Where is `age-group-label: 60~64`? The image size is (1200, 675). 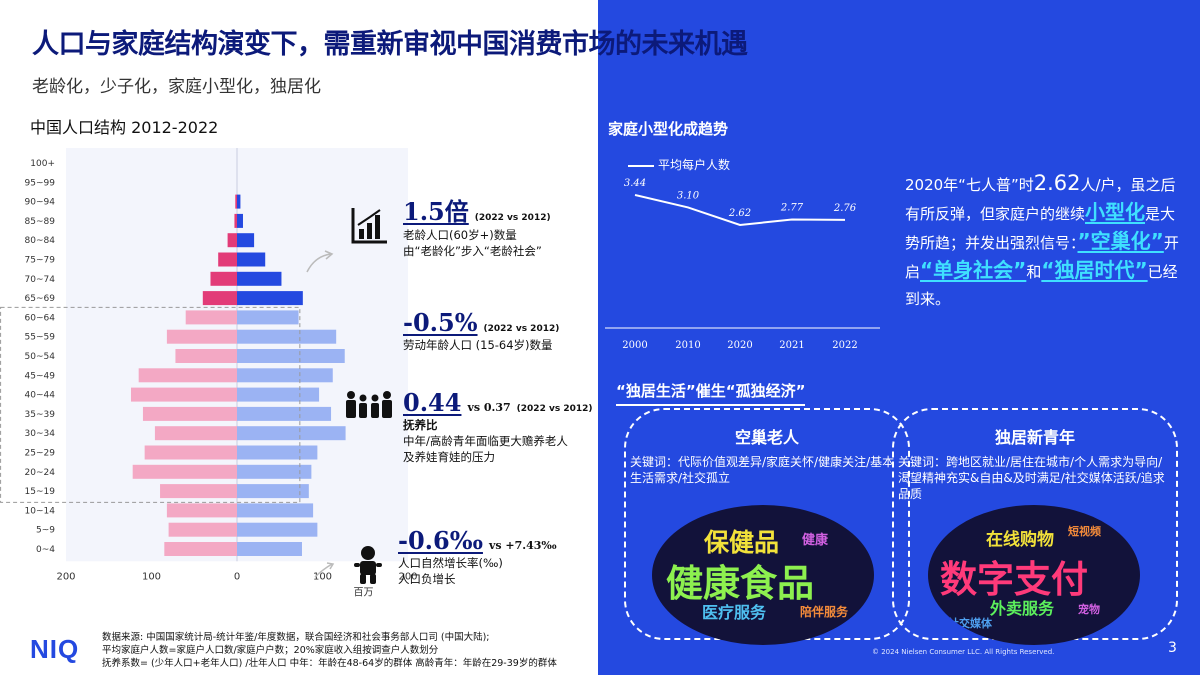
age-group-label: 60~64 is located at coordinates (40, 318).